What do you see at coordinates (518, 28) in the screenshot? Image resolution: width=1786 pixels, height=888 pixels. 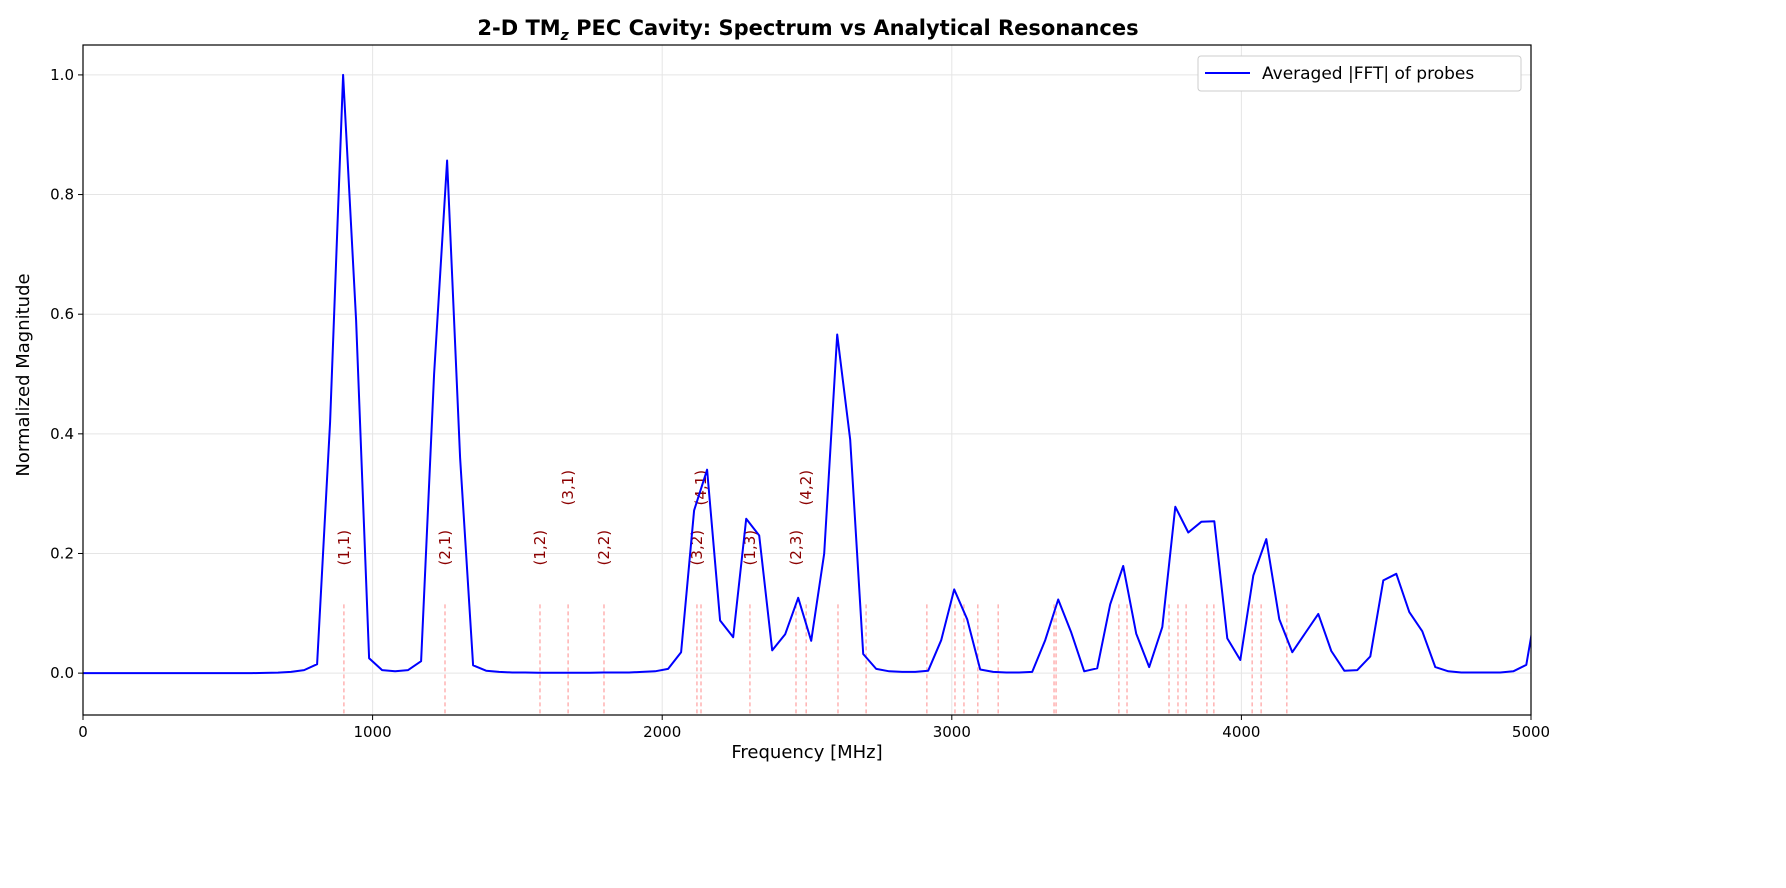 I see `title-prefix: 2-D TM` at bounding box center [518, 28].